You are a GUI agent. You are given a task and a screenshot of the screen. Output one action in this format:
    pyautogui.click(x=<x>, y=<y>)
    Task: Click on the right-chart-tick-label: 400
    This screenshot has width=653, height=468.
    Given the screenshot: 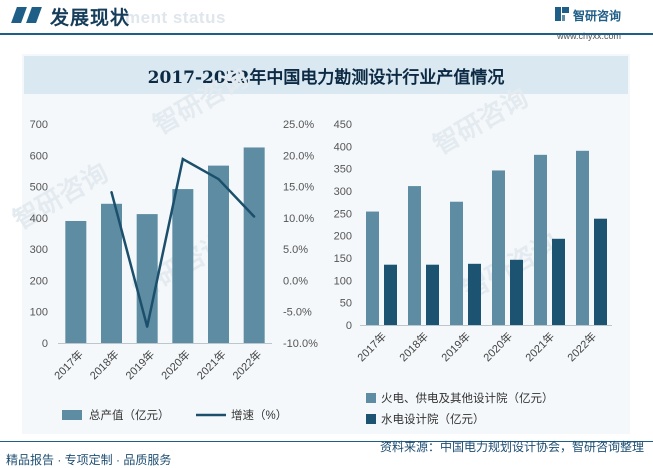 What is the action you would take?
    pyautogui.click(x=343, y=147)
    